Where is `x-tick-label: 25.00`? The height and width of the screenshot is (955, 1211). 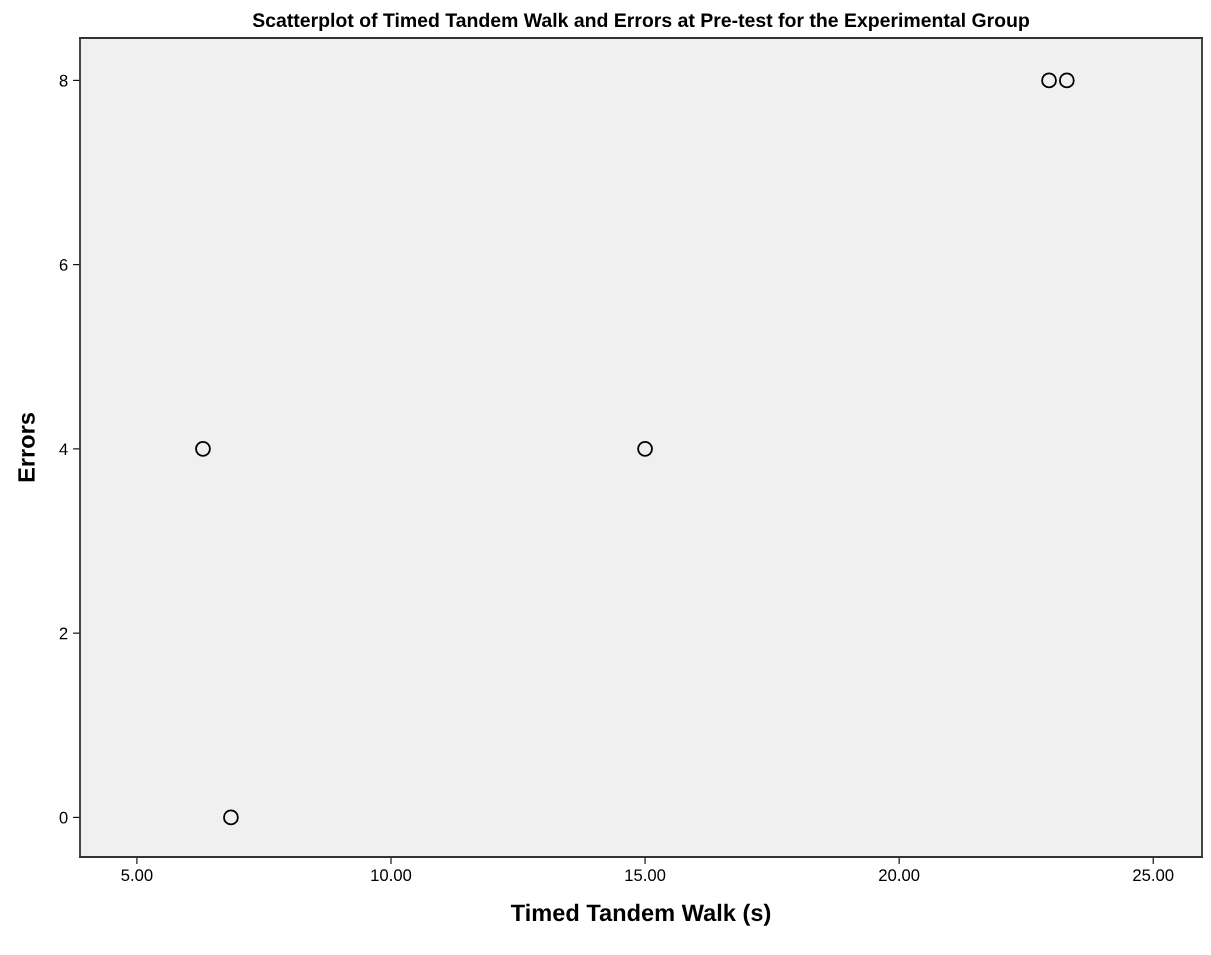
x-tick-label: 25.00 is located at coordinates (1153, 875).